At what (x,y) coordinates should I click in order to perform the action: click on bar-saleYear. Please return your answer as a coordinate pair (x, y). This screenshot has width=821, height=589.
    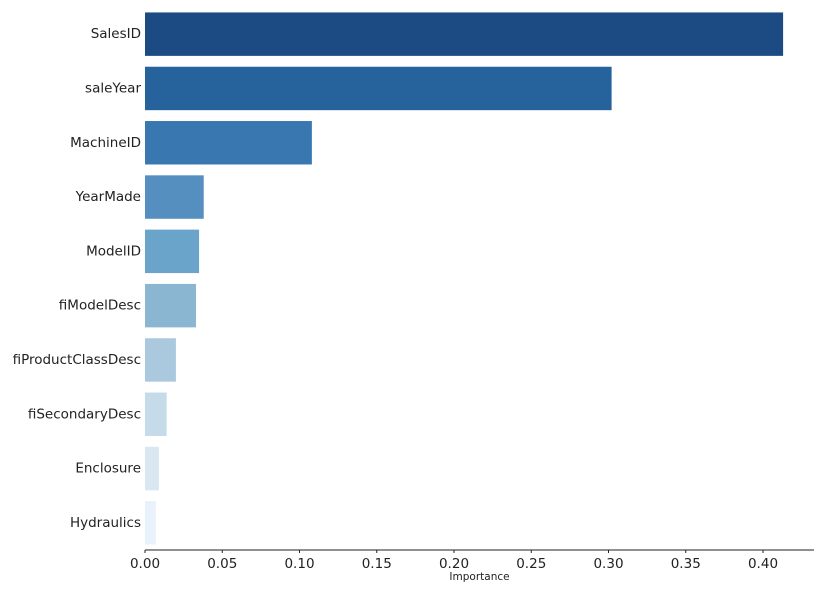
    Looking at the image, I should click on (378, 88).